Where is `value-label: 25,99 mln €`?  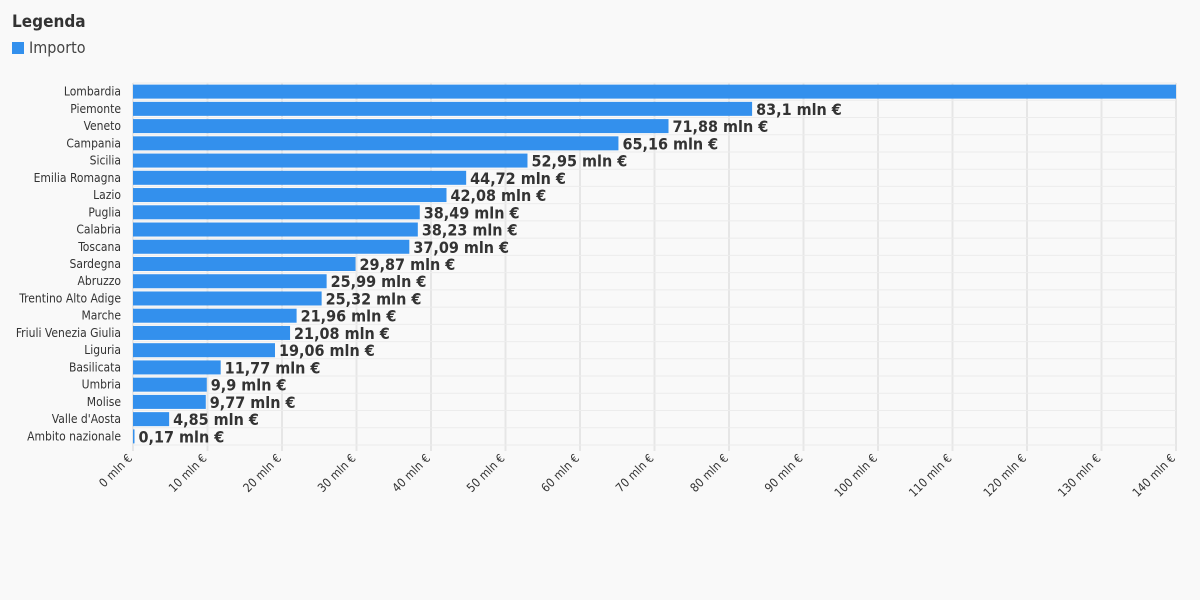
value-label: 25,99 mln € is located at coordinates (379, 281).